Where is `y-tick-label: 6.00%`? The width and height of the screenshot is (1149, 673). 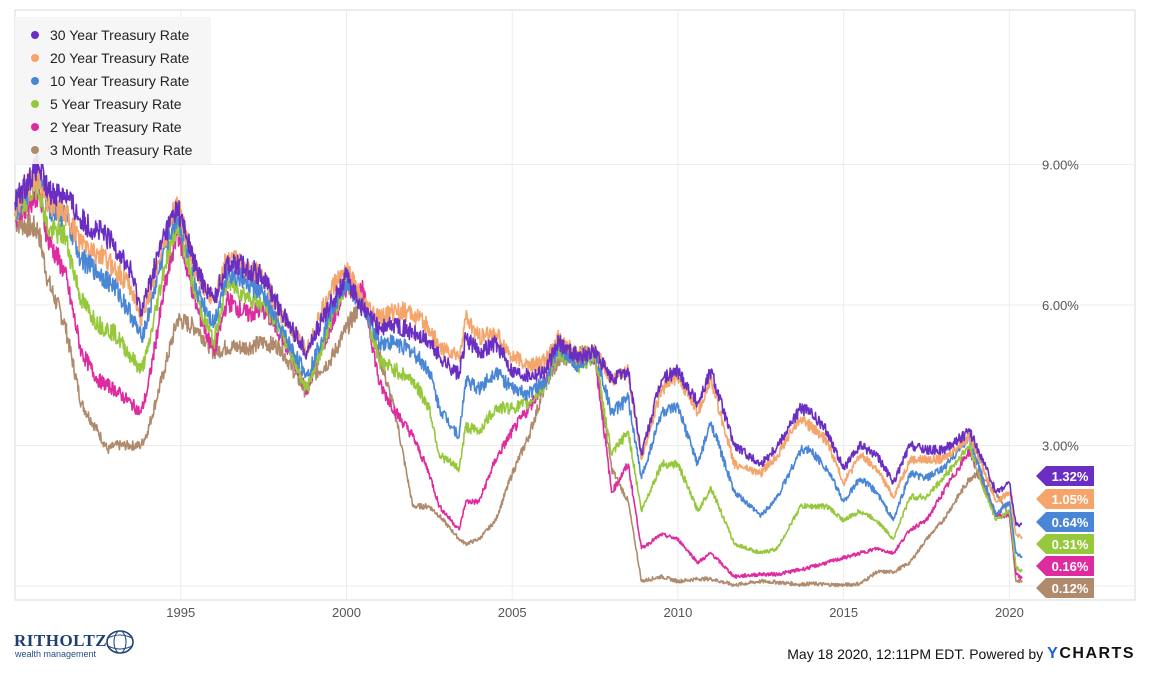
y-tick-label: 6.00% is located at coordinates (1060, 305).